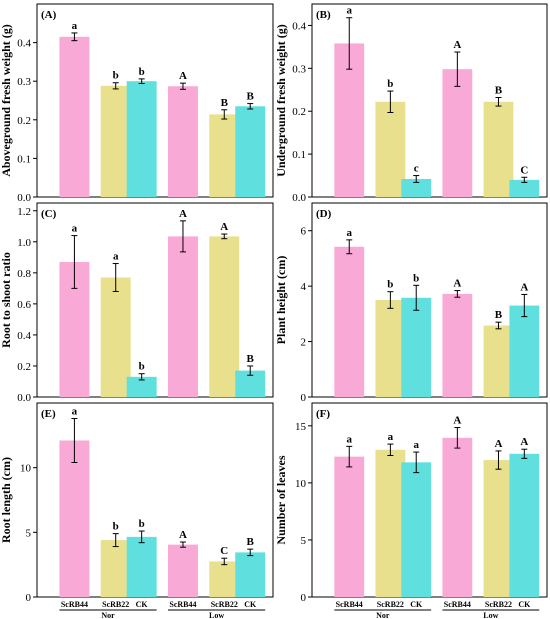 Image resolution: width=550 pixels, height=619 pixels. What do you see at coordinates (324, 214) in the screenshot?
I see `panel-label: (D)` at bounding box center [324, 214].